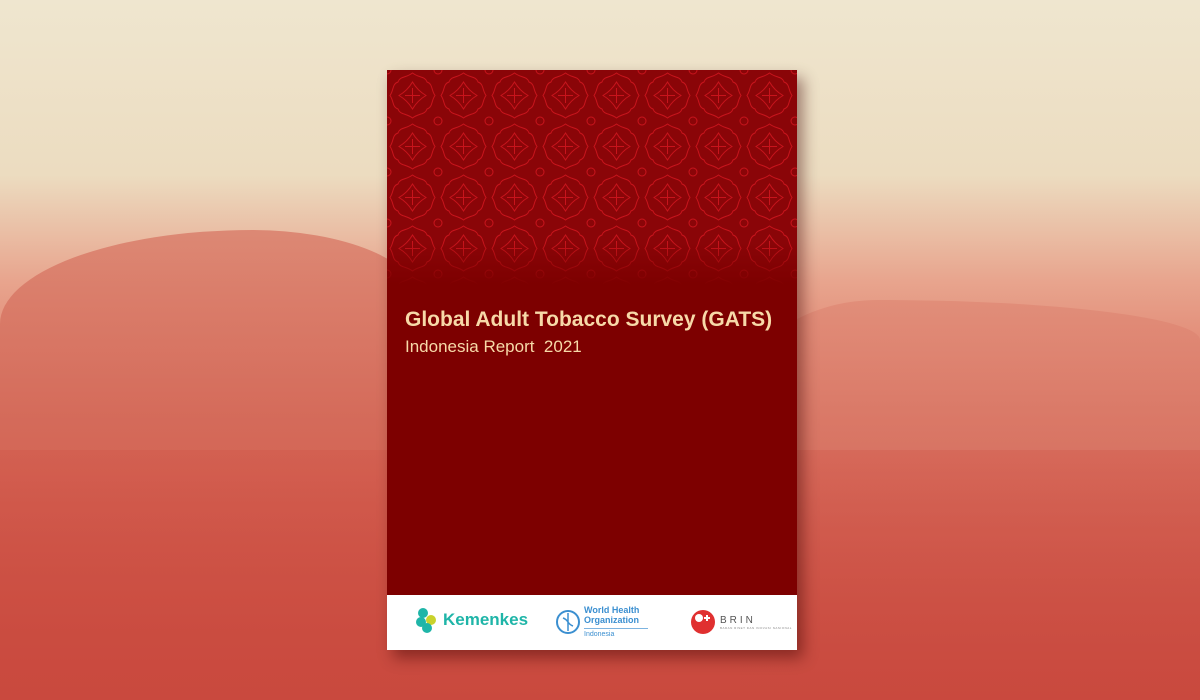 The height and width of the screenshot is (700, 1200). Describe the element at coordinates (493, 346) in the screenshot. I see `report-subtitle: Indonesia Report 2021` at that location.